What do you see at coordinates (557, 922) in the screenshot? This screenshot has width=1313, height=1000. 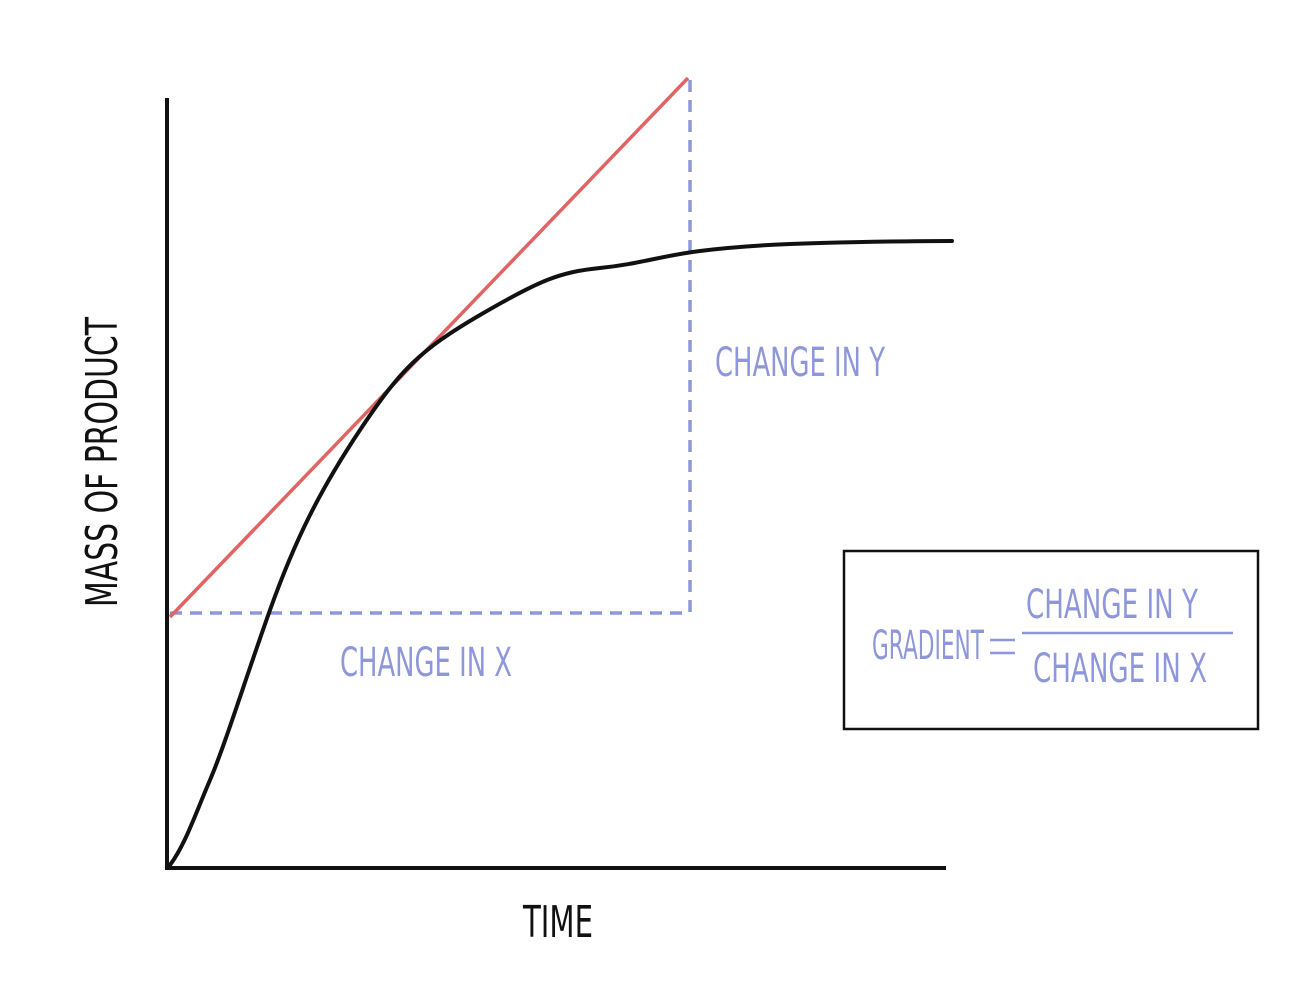 I see `x-axis-label: TIME` at bounding box center [557, 922].